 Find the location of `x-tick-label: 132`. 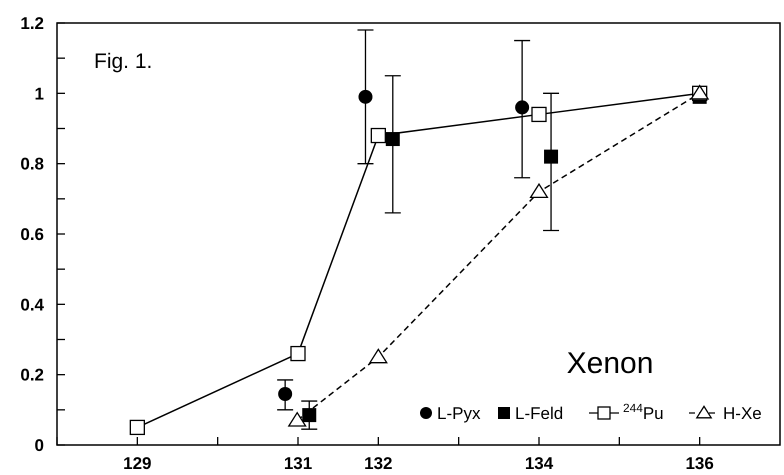

x-tick-label: 132 is located at coordinates (378, 463).